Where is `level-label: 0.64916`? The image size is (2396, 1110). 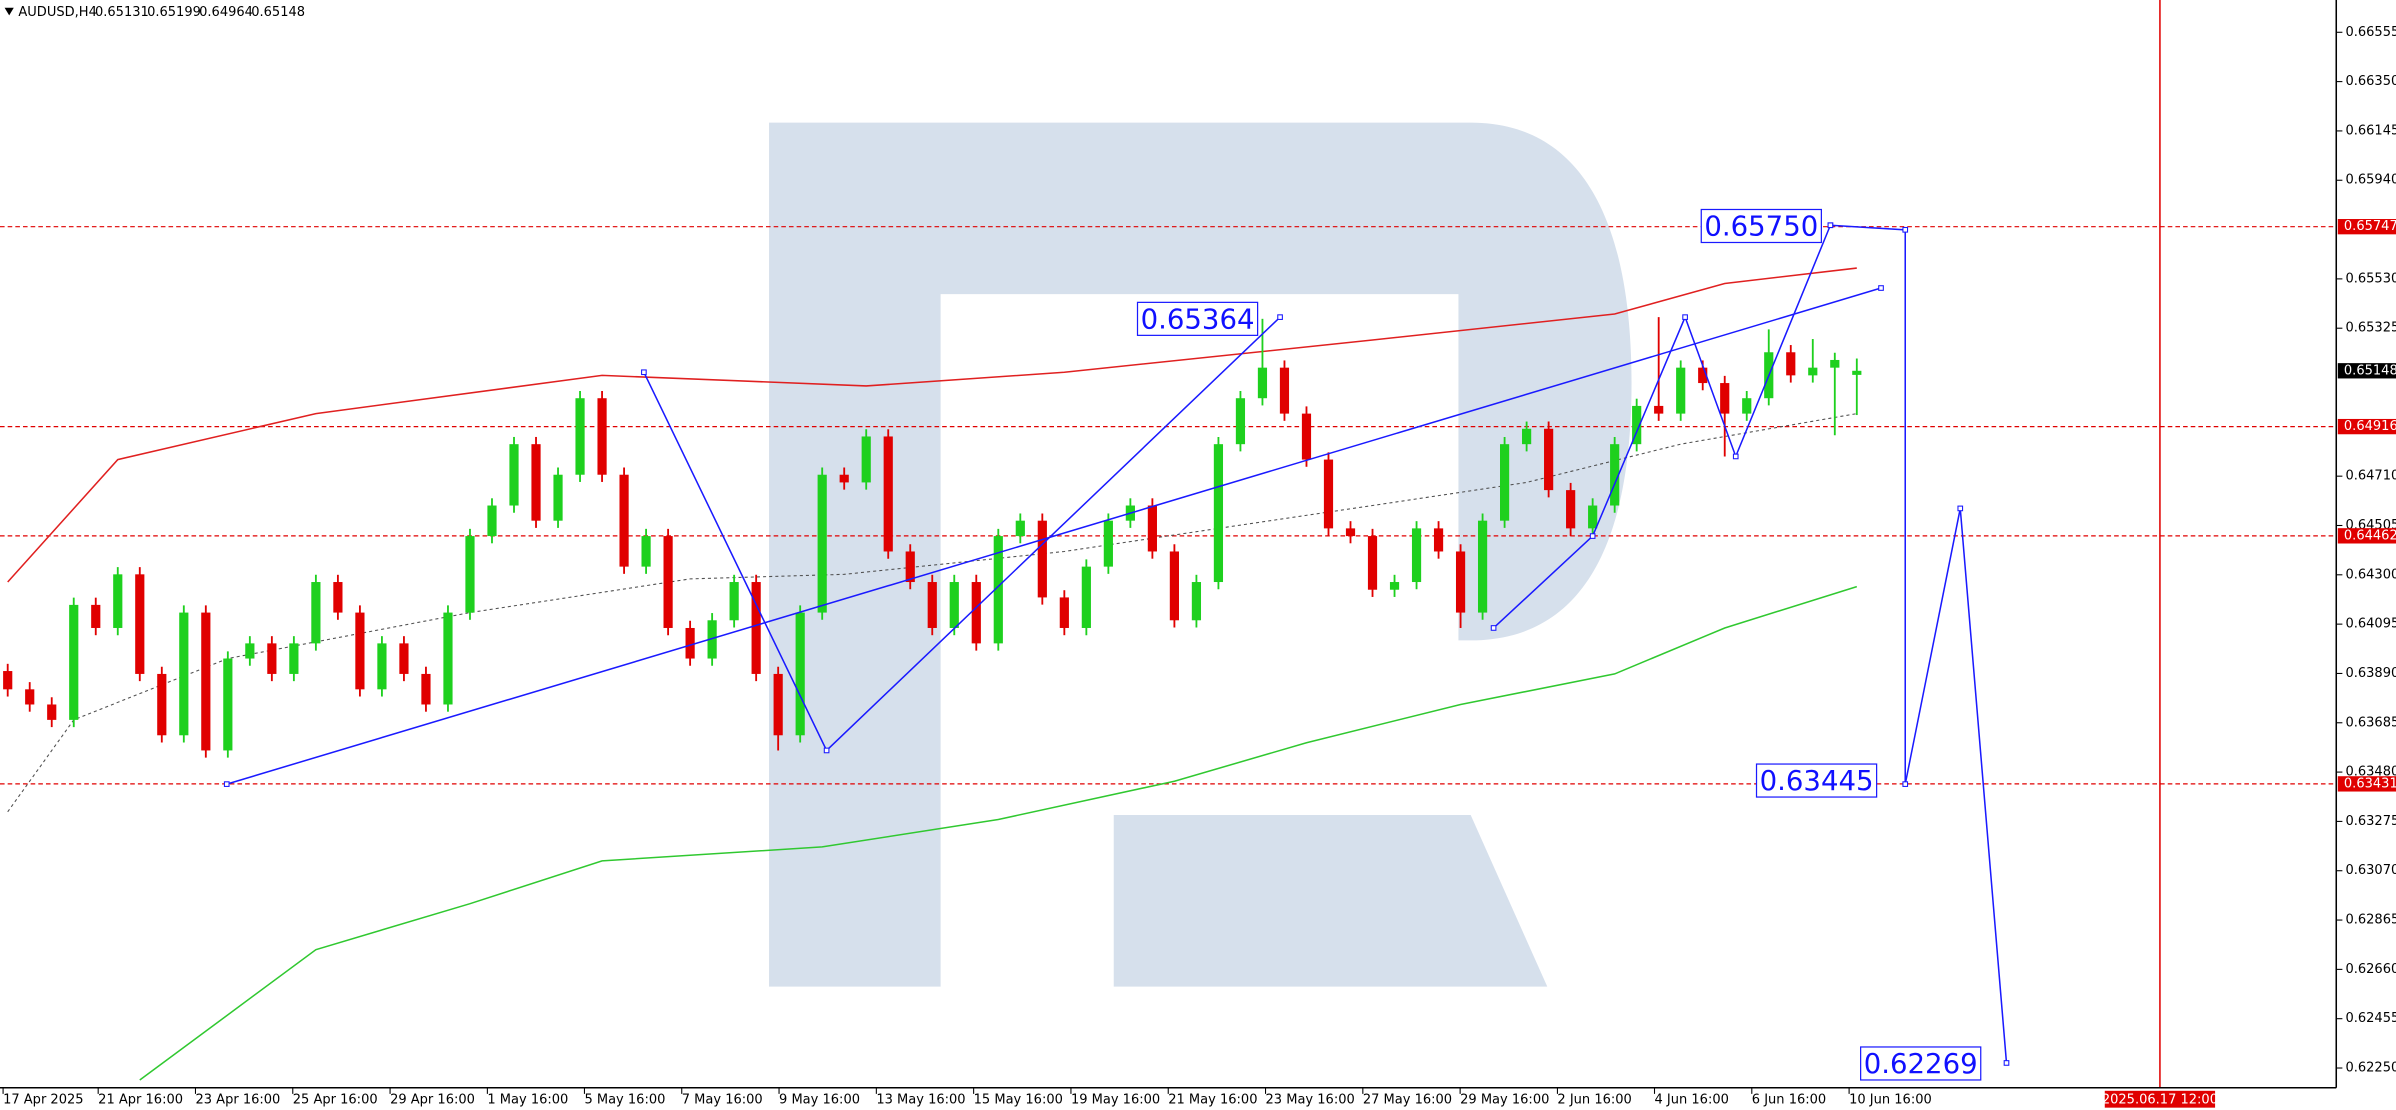
level-label: 0.64916 is located at coordinates (2370, 426).